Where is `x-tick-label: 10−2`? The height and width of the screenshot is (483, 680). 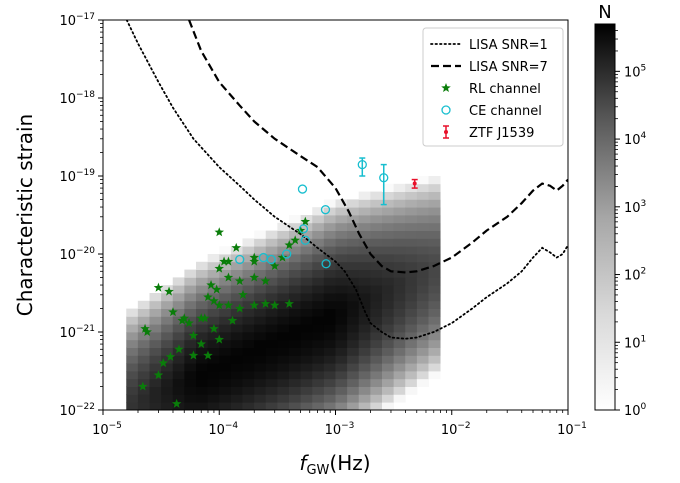 x-tick-label: 10−2 is located at coordinates (456, 429).